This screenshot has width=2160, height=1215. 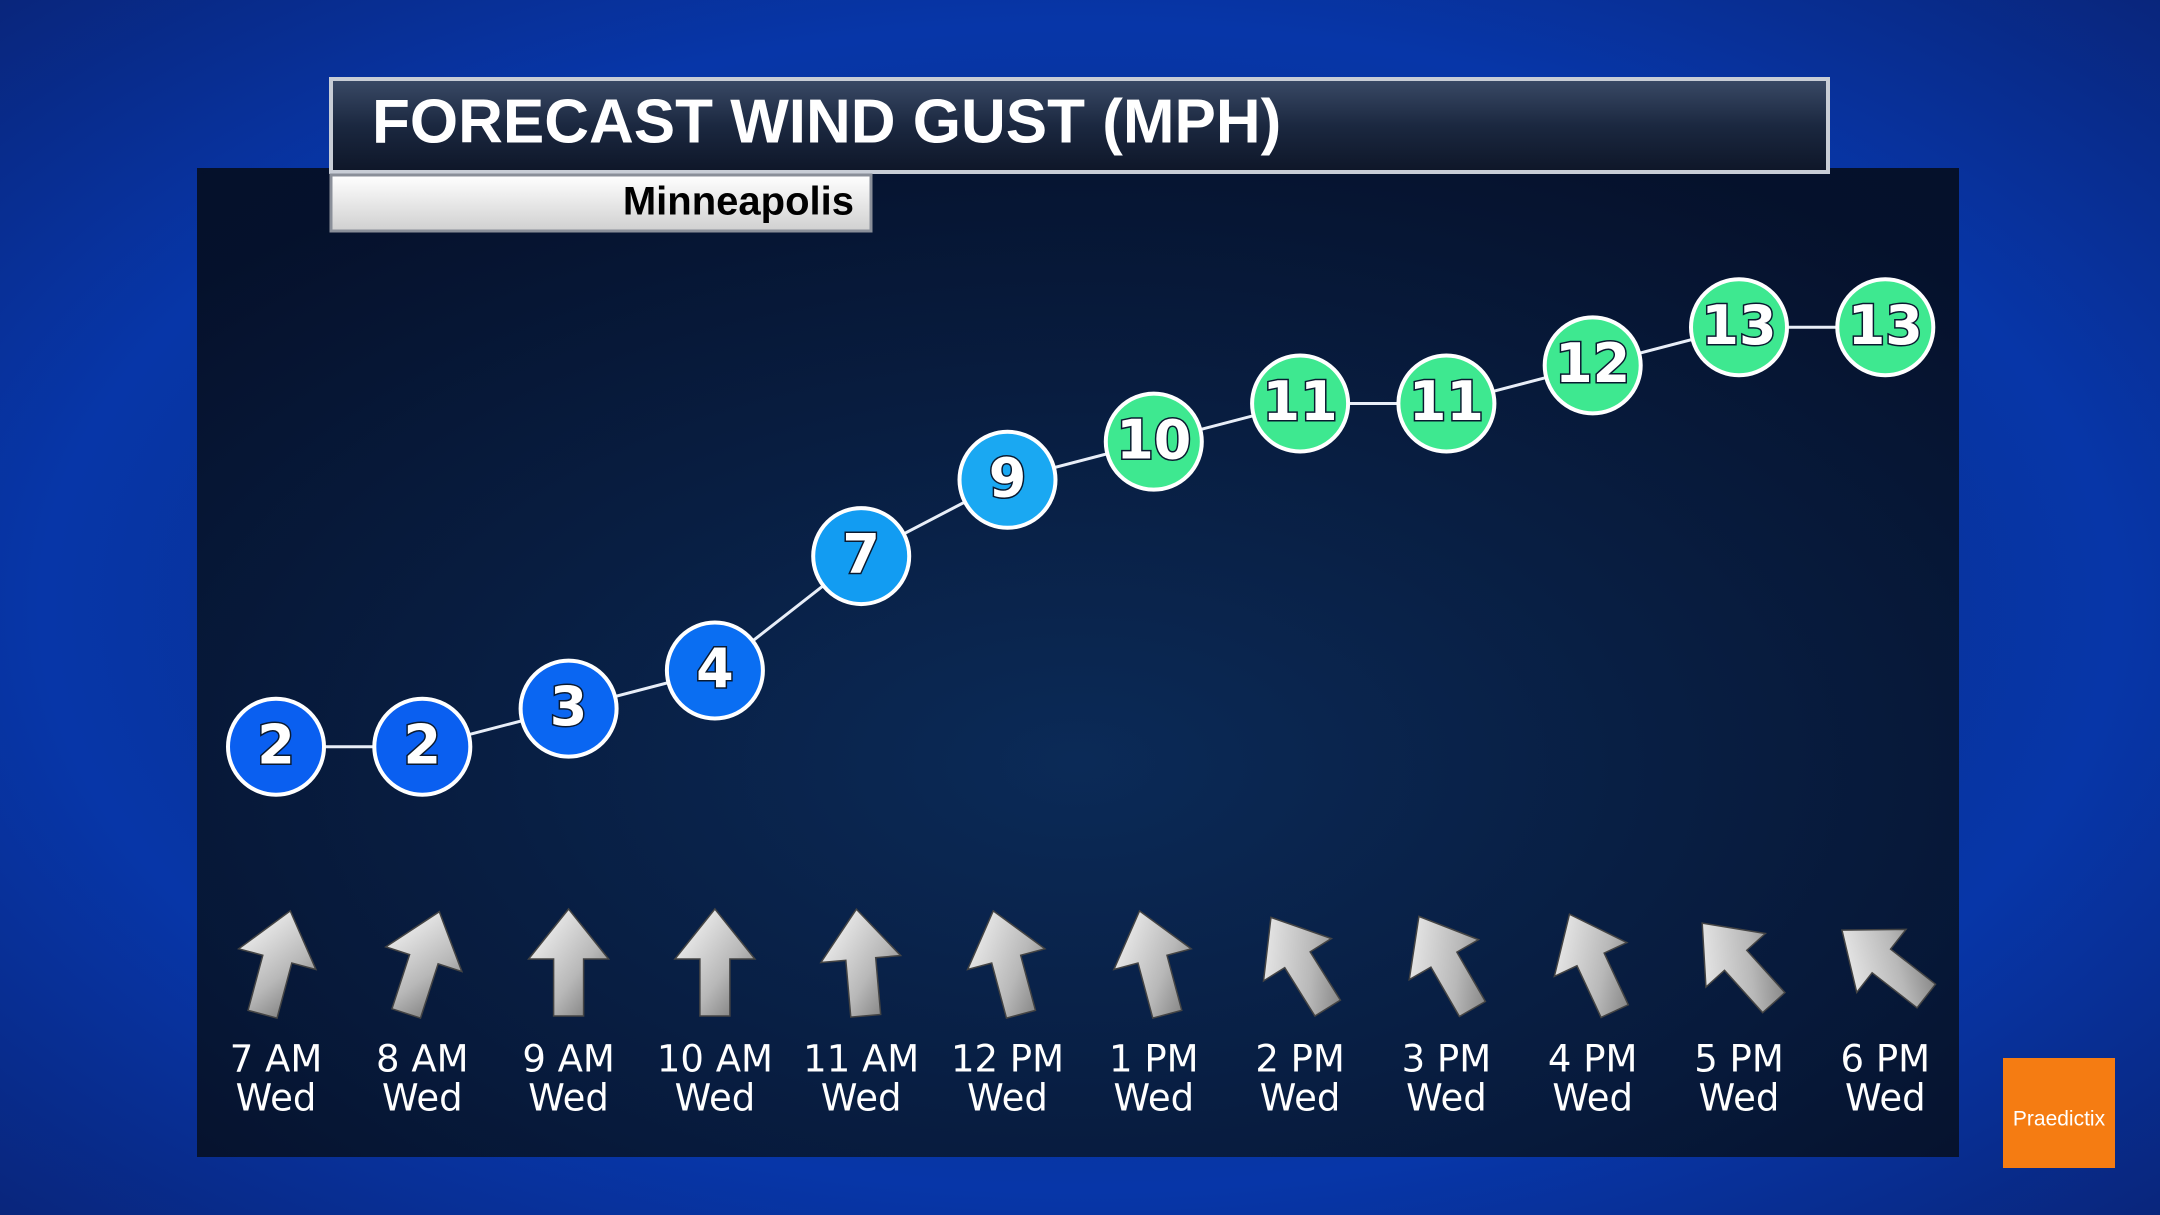 What do you see at coordinates (826, 121) in the screenshot?
I see `chart-title: FORECAST WIND GUST (MPH)` at bounding box center [826, 121].